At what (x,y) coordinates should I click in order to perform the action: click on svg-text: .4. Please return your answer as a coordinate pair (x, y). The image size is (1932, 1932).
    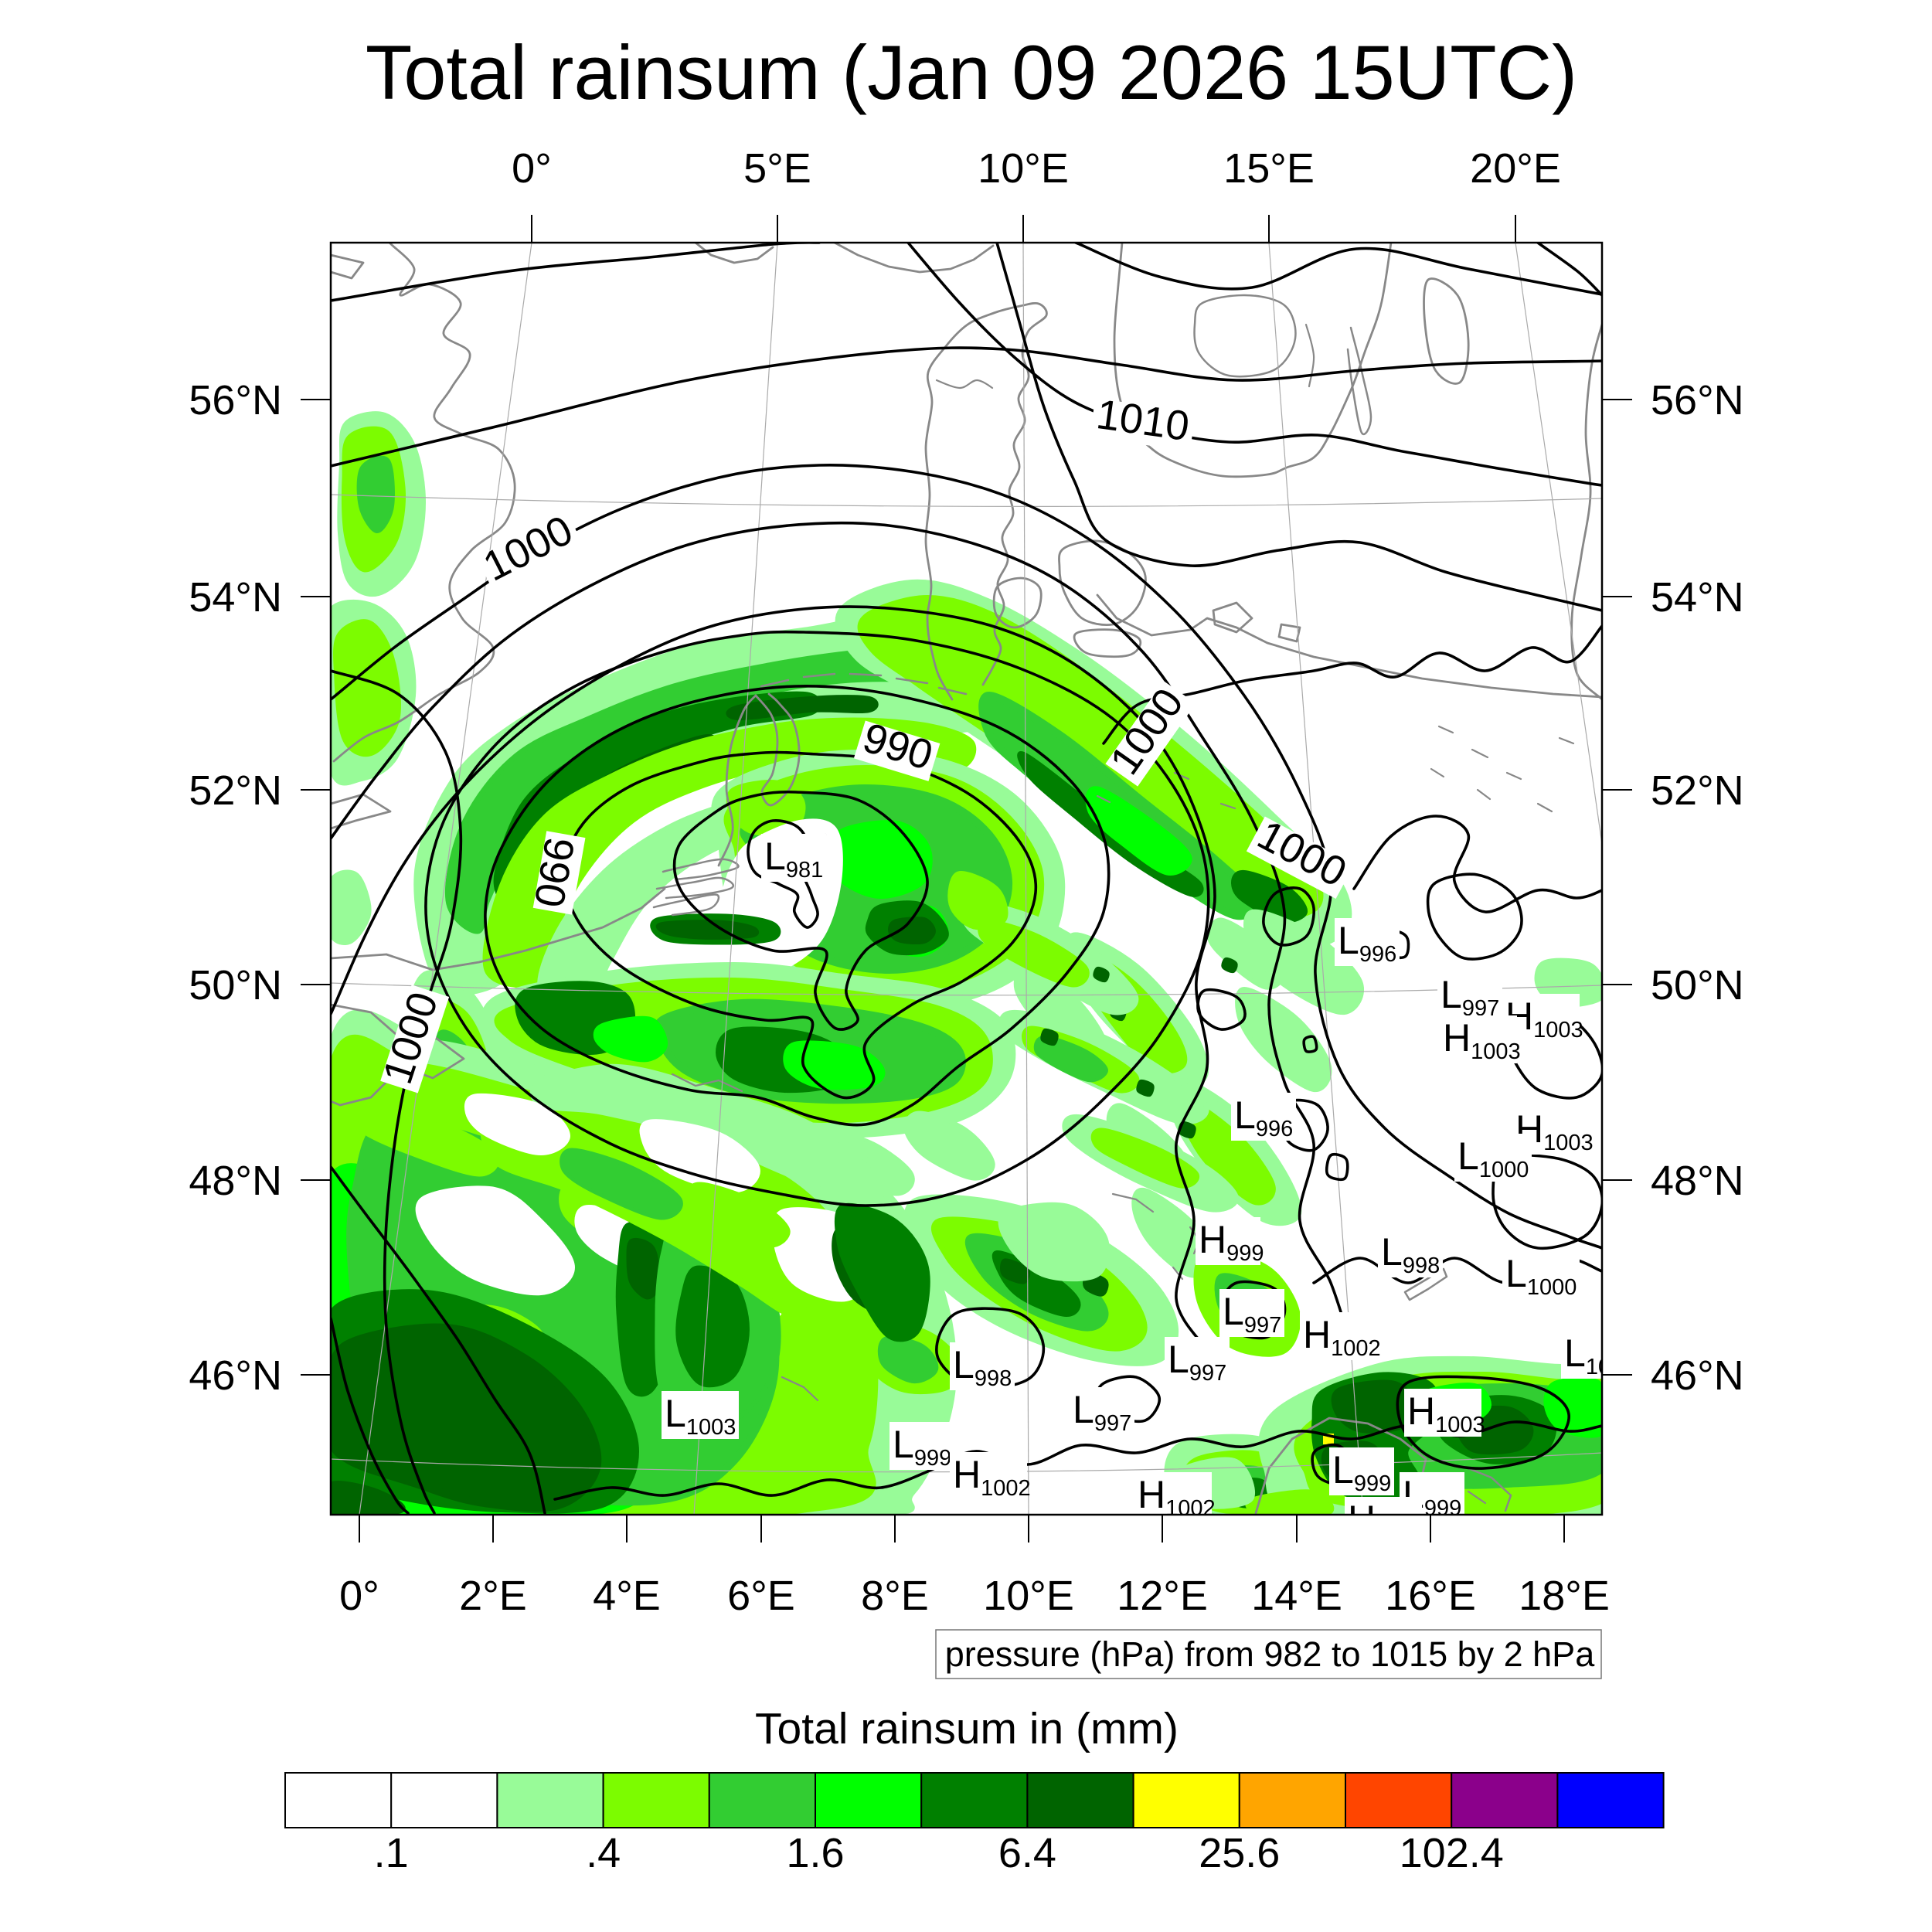
    Looking at the image, I should click on (603, 1853).